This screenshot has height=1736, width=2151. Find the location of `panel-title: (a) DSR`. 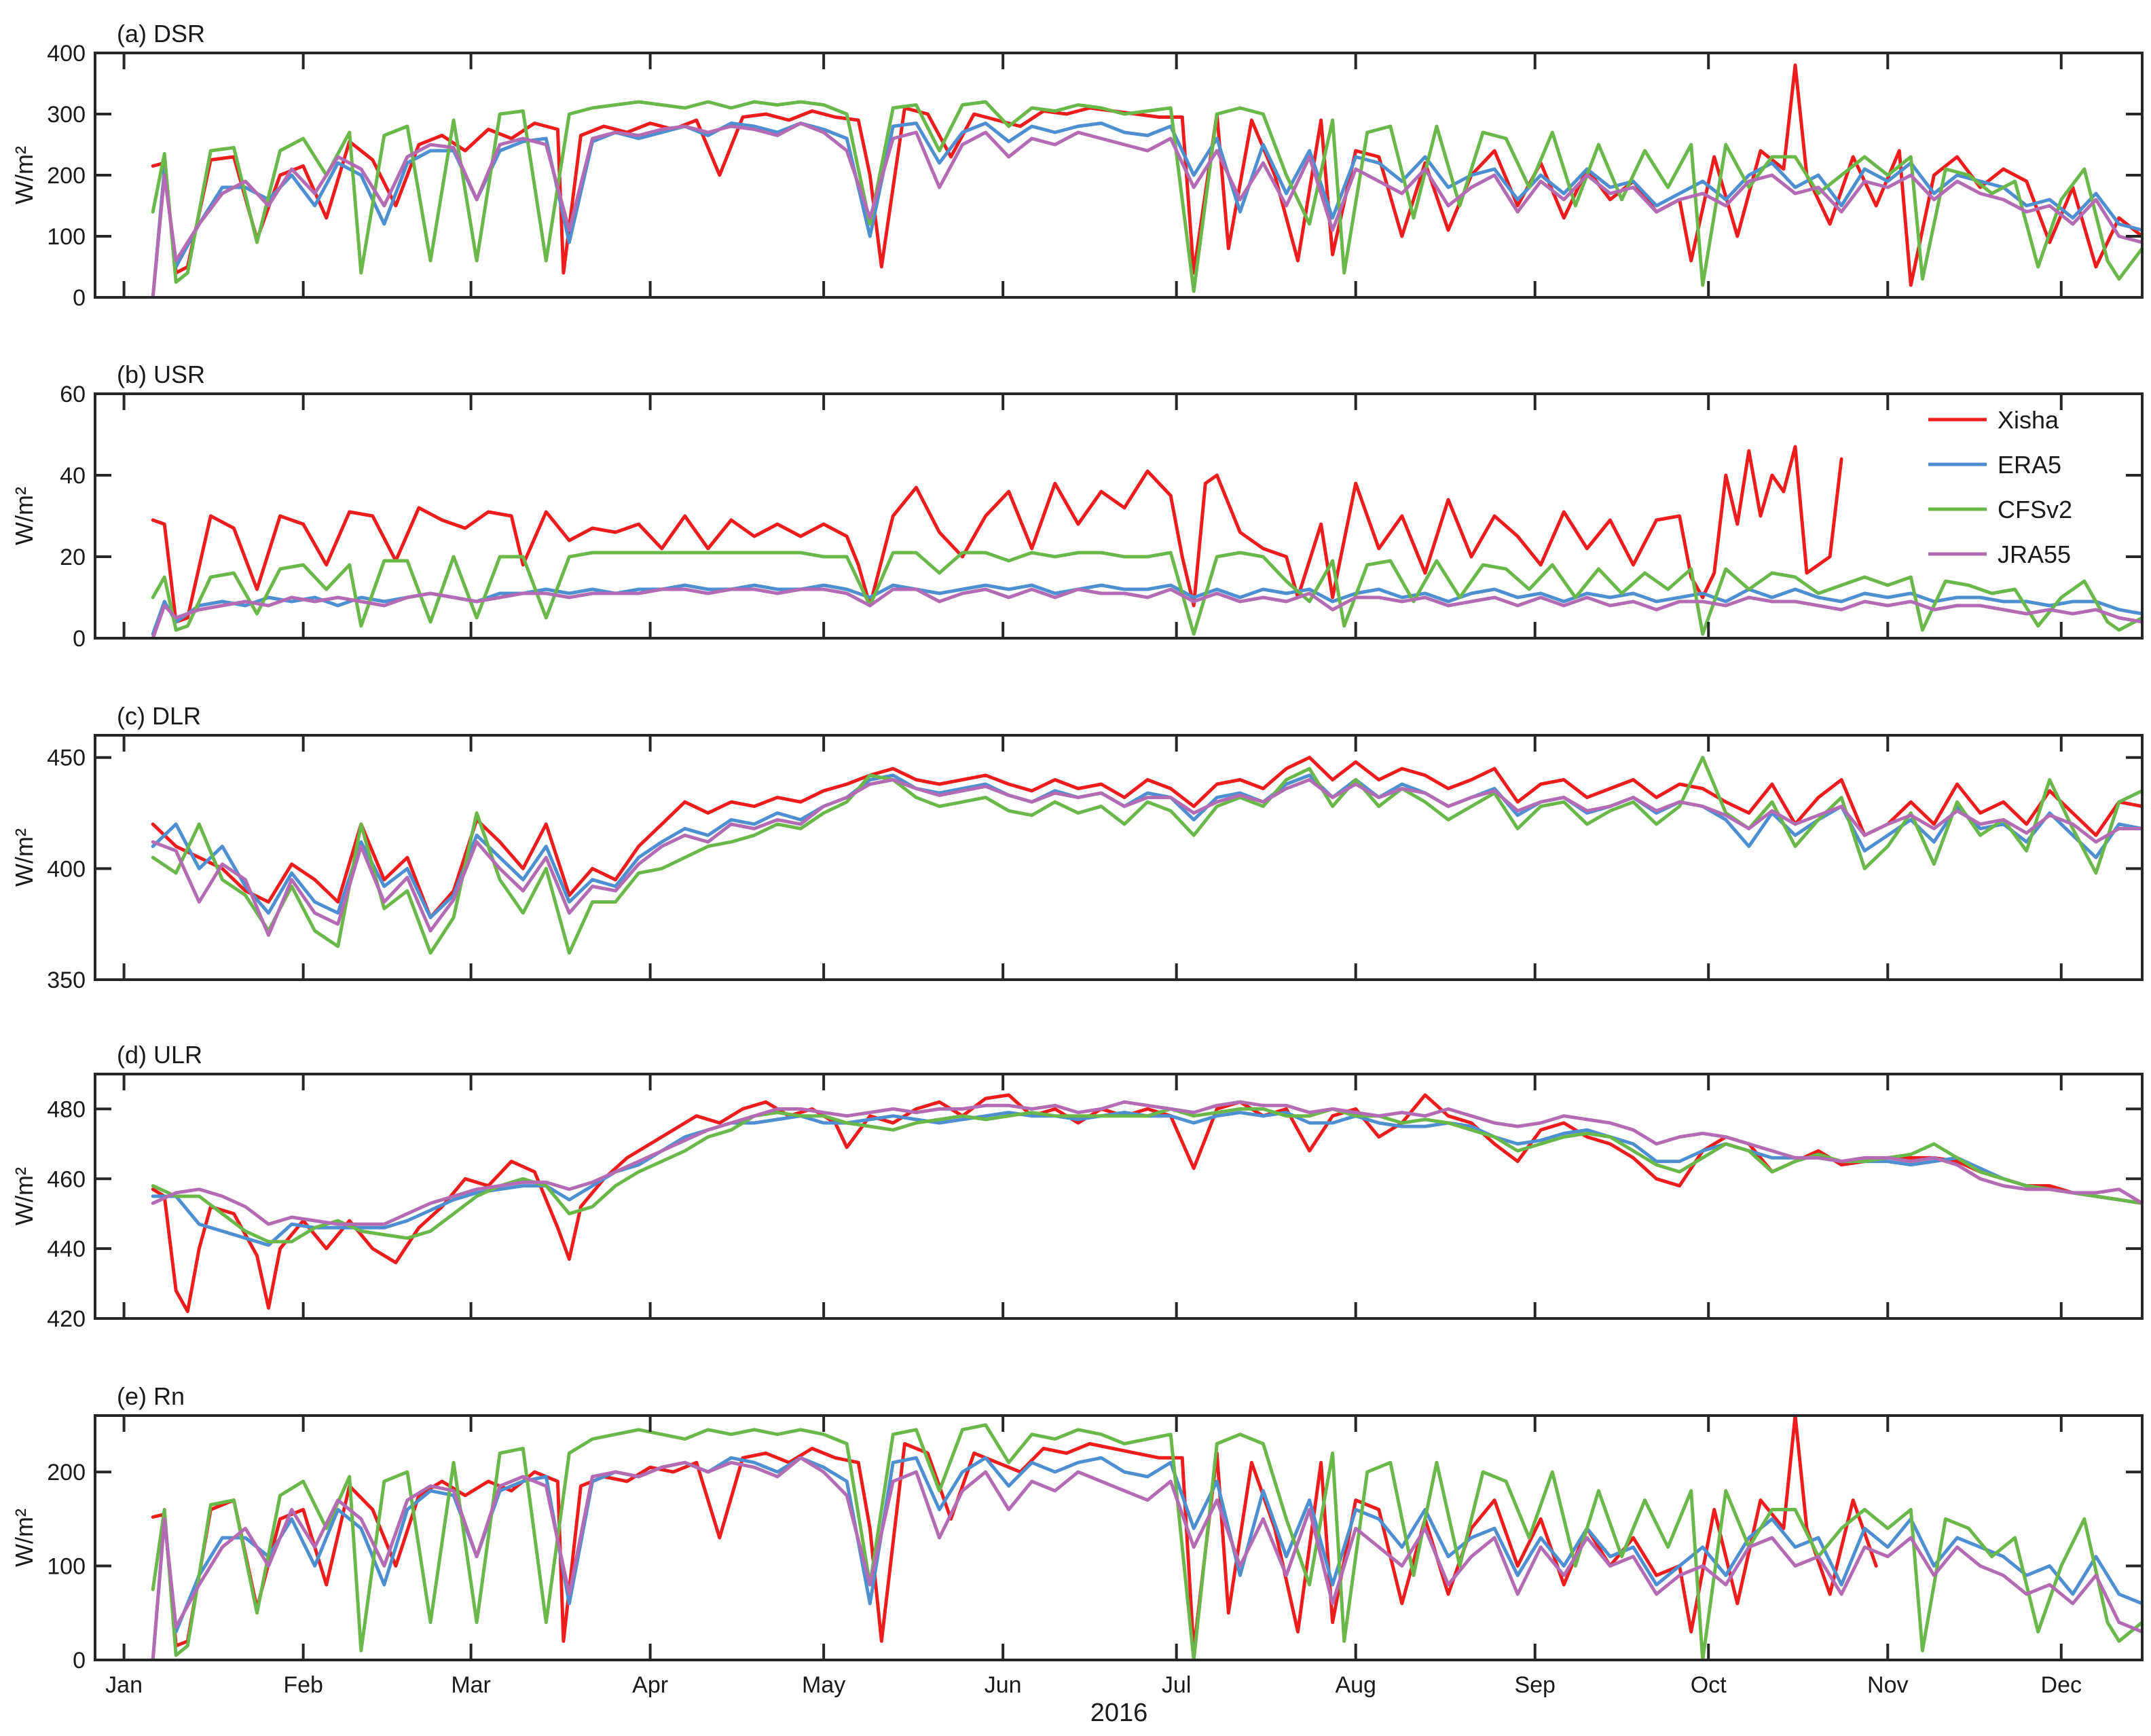

panel-title: (a) DSR is located at coordinates (161, 34).